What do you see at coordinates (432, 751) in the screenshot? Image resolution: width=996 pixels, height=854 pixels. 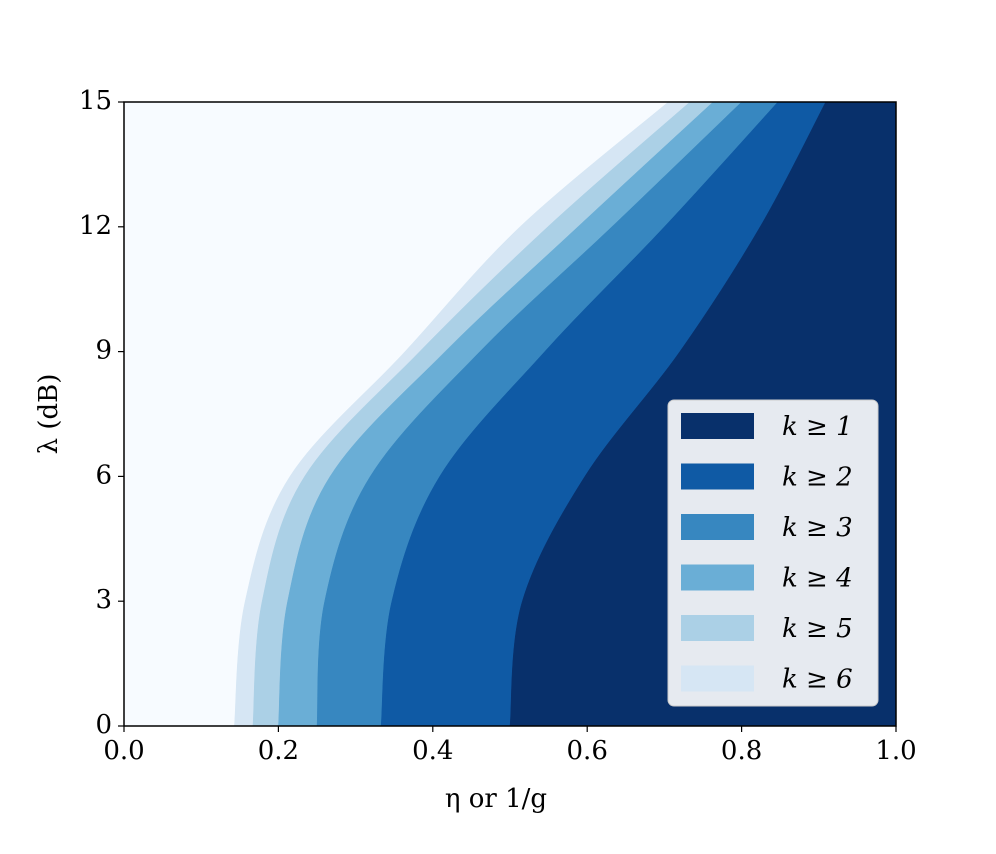 I see `x-tick-label: 0.4` at bounding box center [432, 751].